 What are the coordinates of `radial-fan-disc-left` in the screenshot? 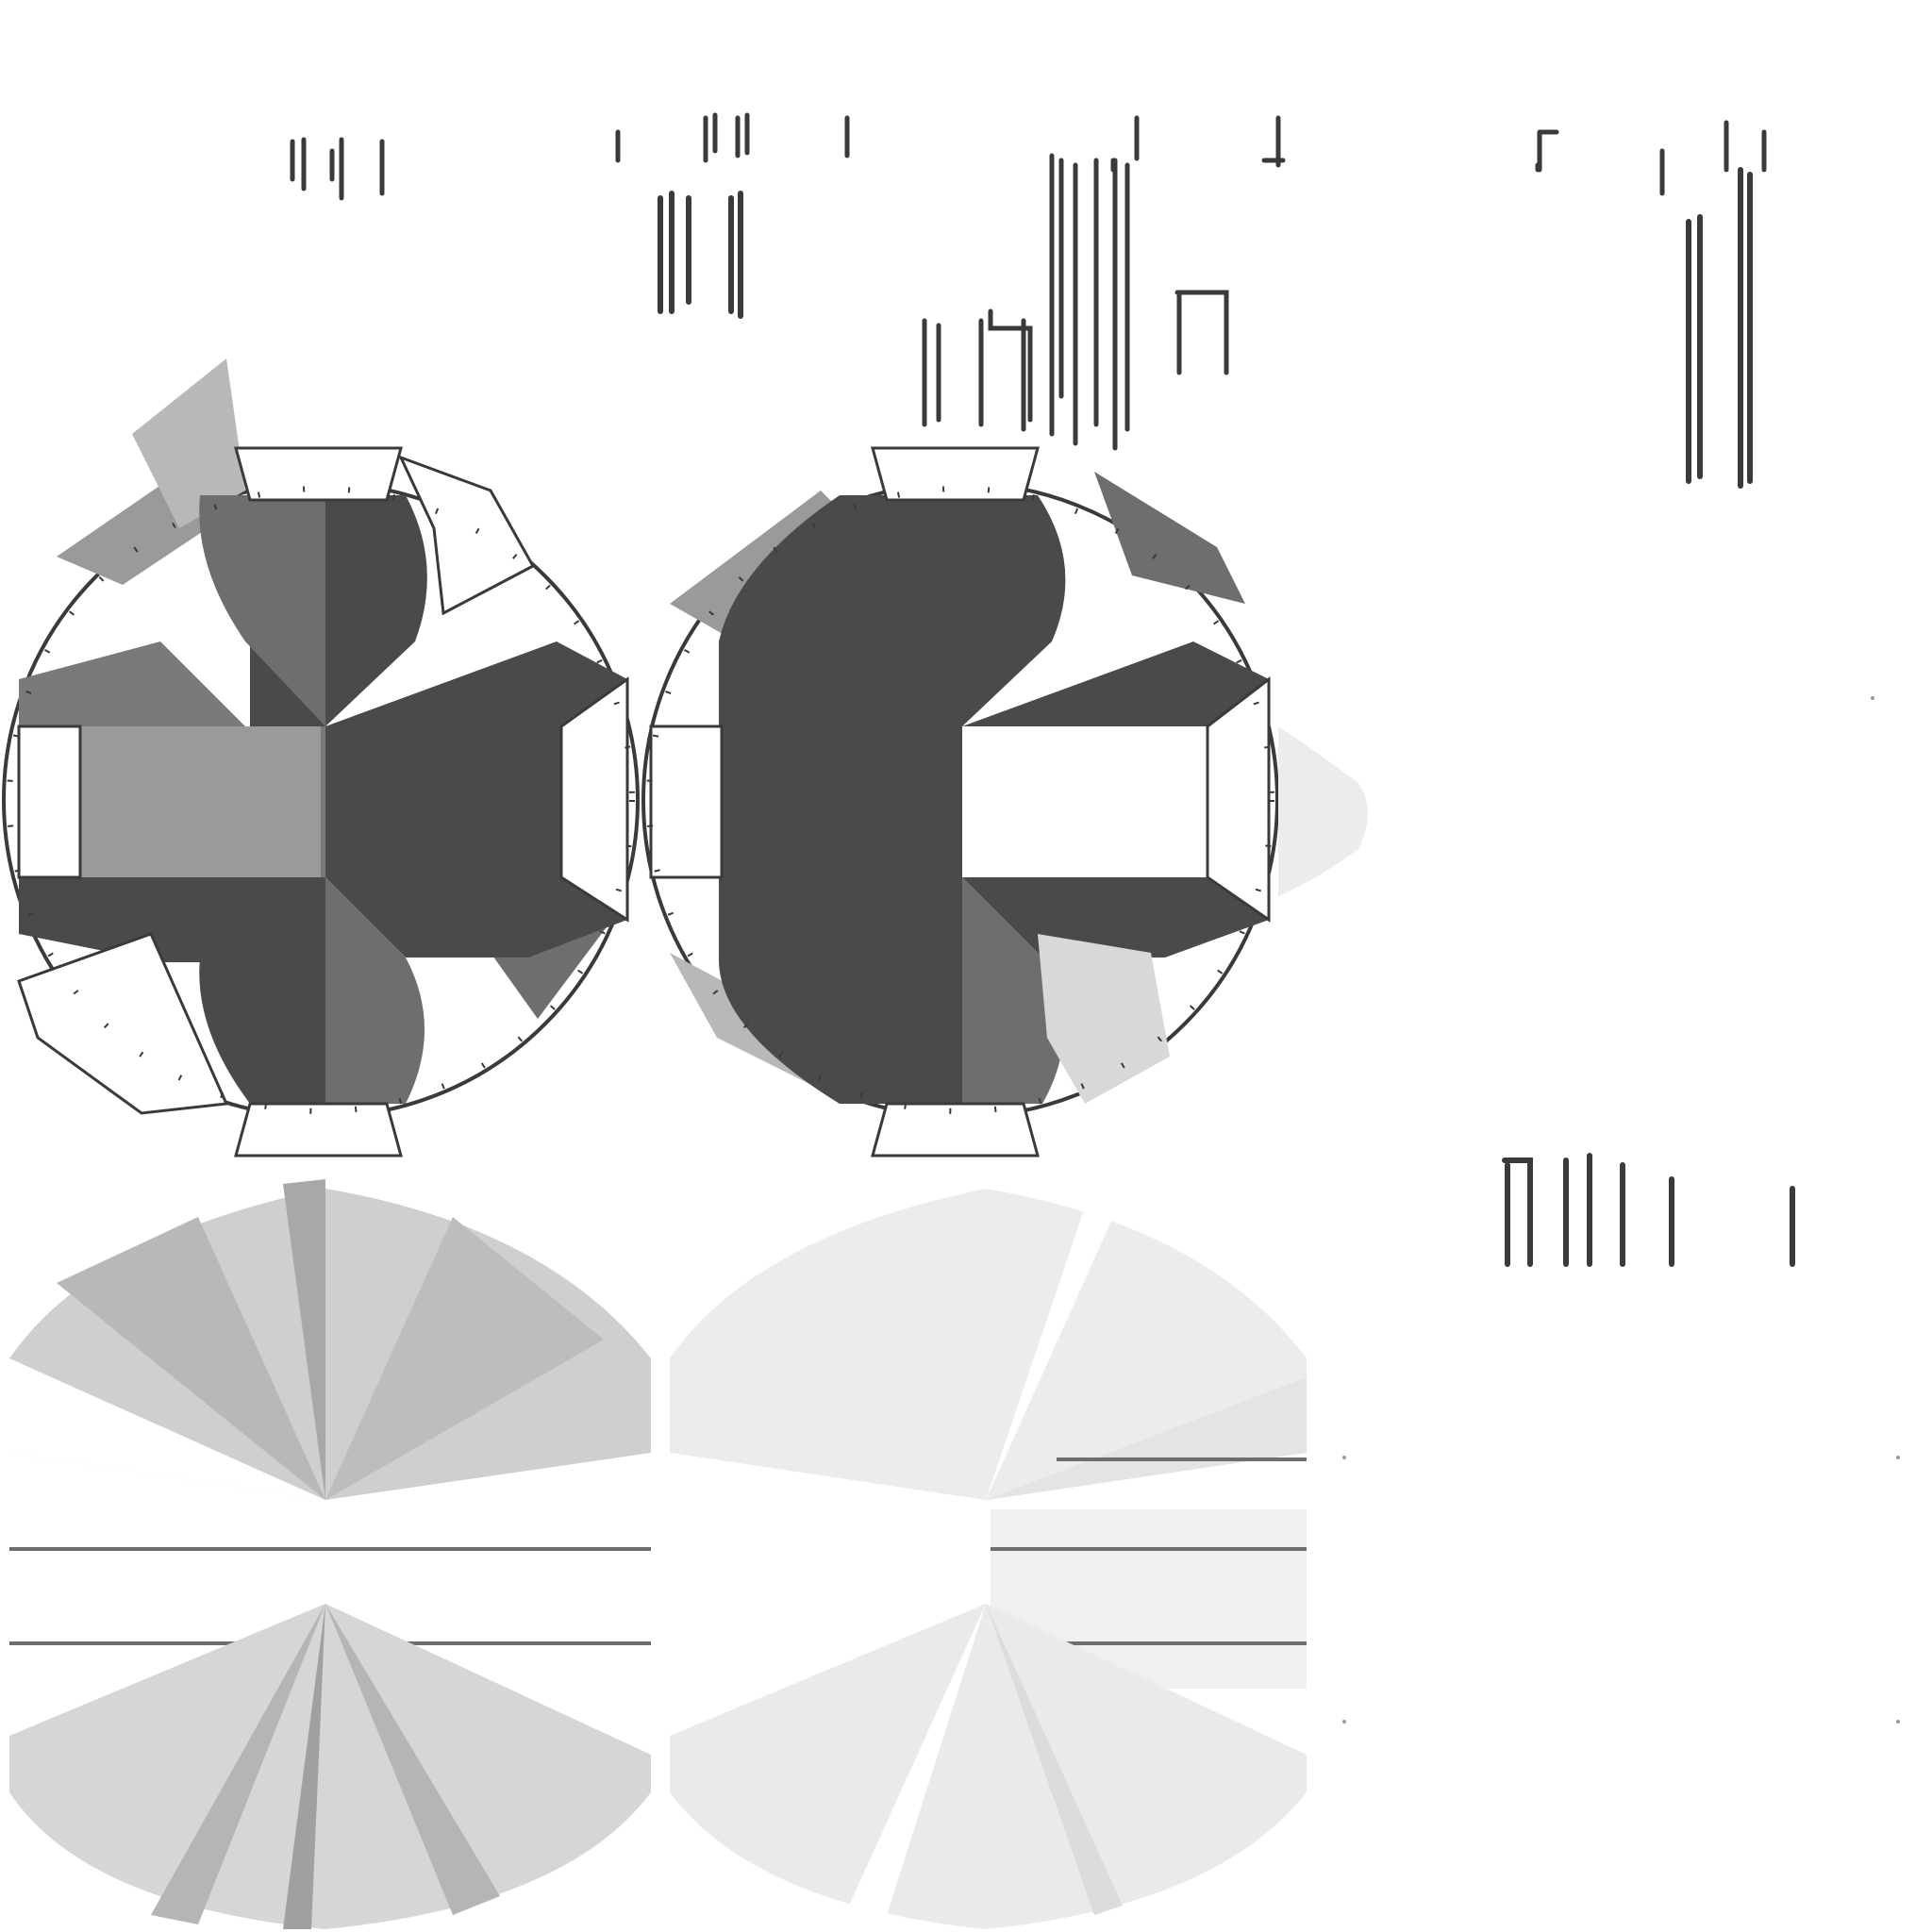 It's located at (330, 1554).